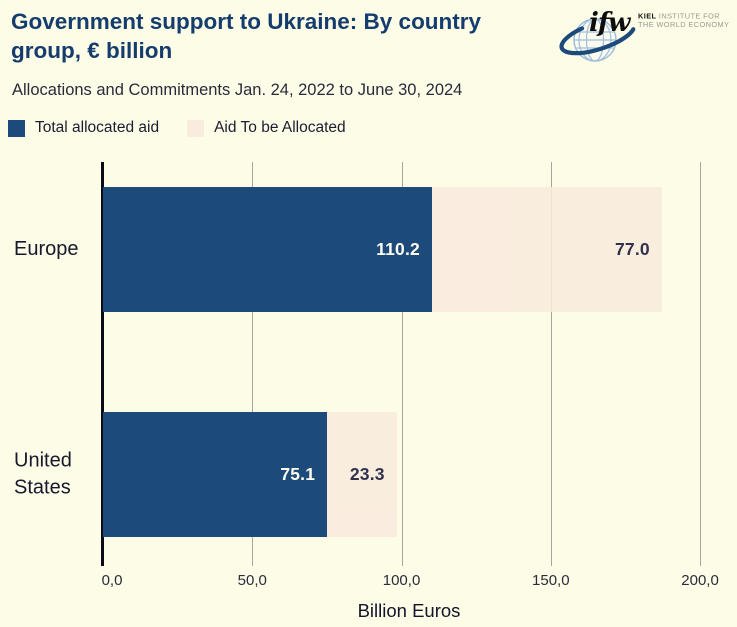 The height and width of the screenshot is (627, 737). I want to click on bar-segment-aid-to-be-allocated-europe: 77.0, so click(546, 249).